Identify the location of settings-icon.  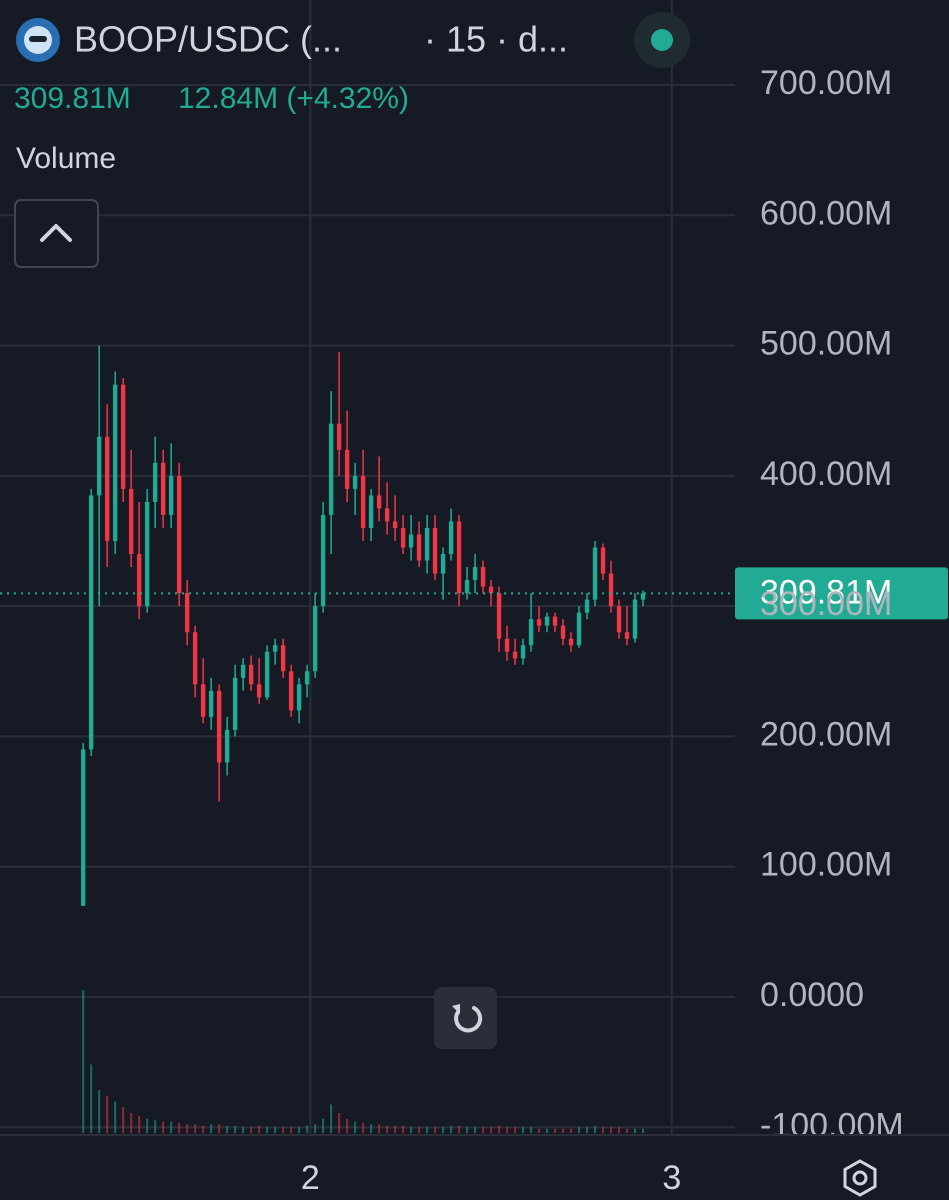
(860, 1178).